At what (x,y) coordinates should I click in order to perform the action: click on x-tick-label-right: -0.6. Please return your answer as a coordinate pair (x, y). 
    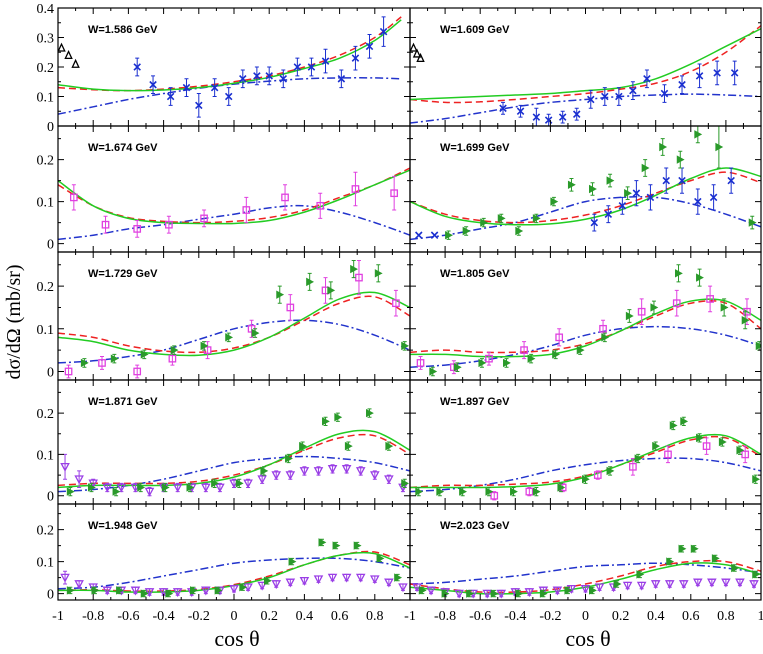
    Looking at the image, I should click on (480, 616).